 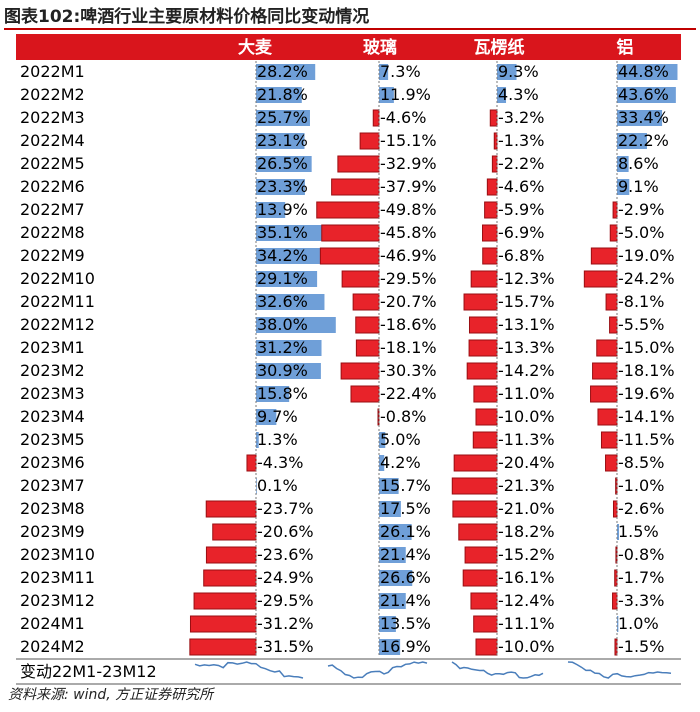 What do you see at coordinates (52, 163) in the screenshot?
I see `row-label: 2022M5` at bounding box center [52, 163].